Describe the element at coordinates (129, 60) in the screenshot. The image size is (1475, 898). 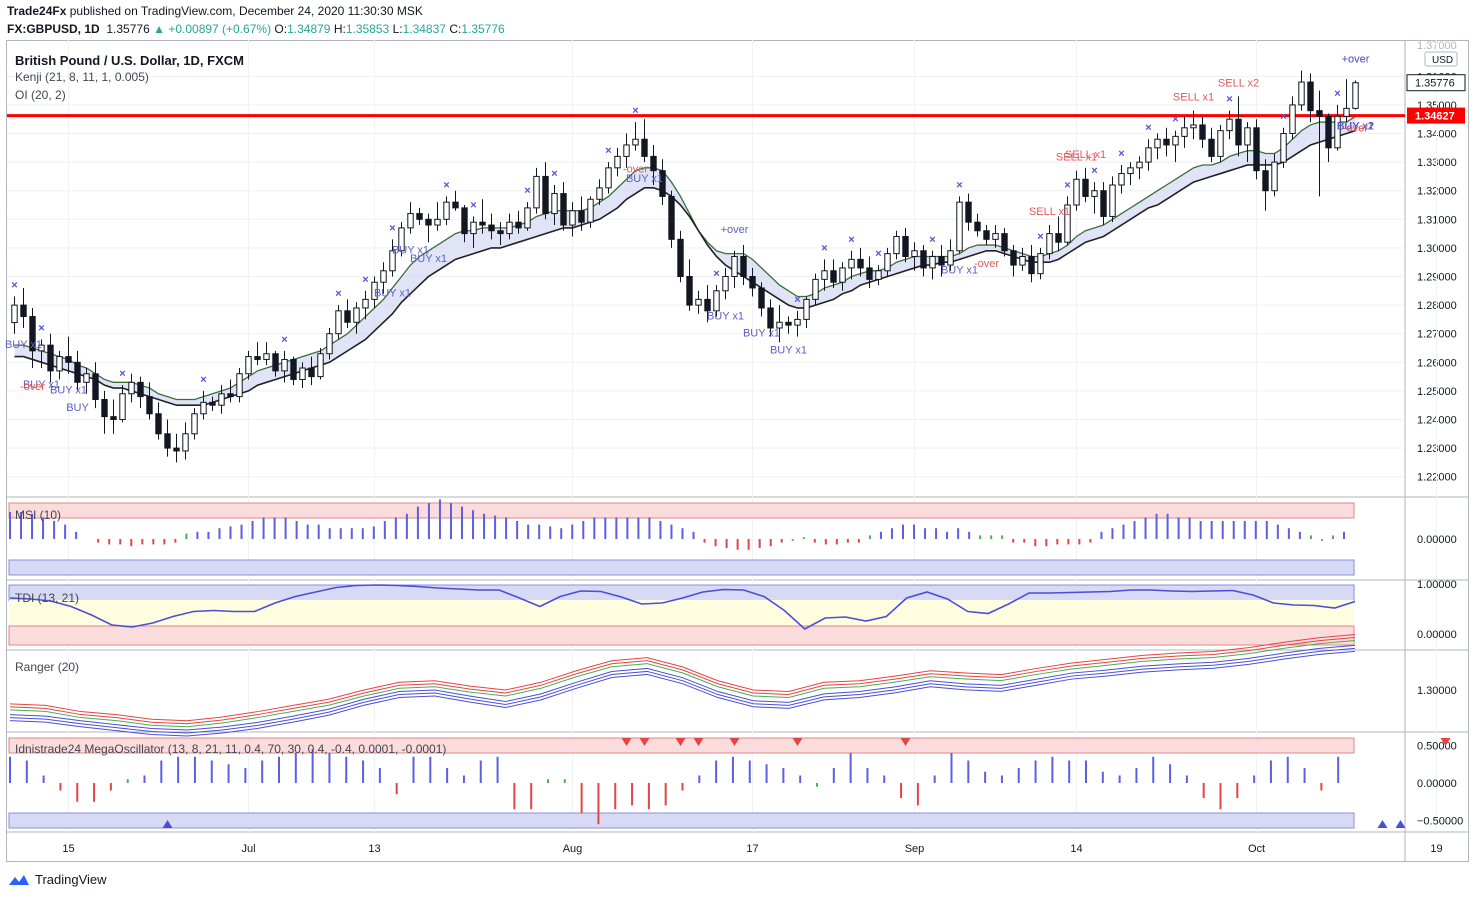
I see `main-pane-title: British Pound / U.S. Dollar, 1D, FXCM` at that location.